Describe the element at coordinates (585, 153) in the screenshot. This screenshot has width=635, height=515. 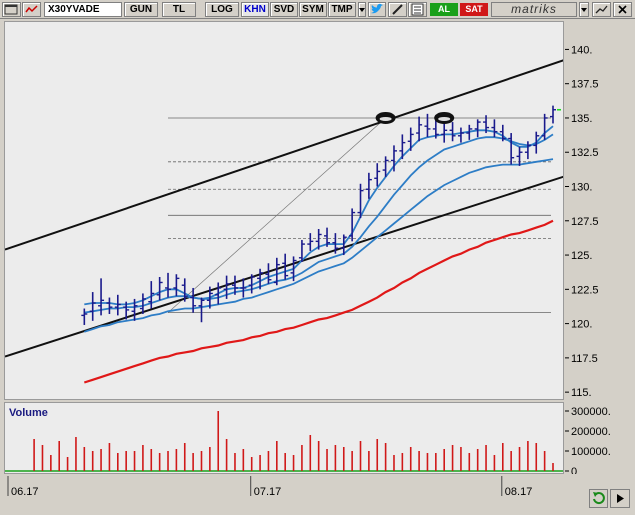
I see `price-tick-label: 132.5` at that location.